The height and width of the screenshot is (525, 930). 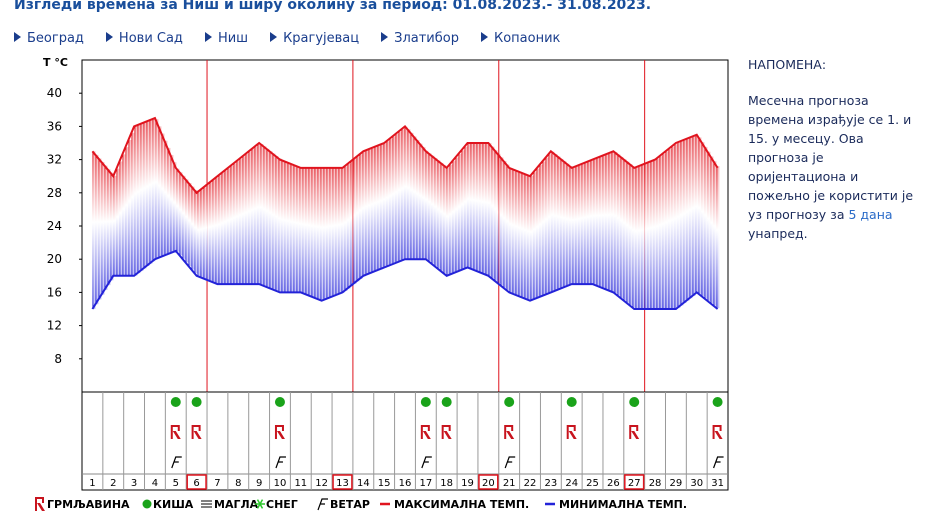 What do you see at coordinates (54, 259) in the screenshot?
I see `y-tick-label: 20` at bounding box center [54, 259].